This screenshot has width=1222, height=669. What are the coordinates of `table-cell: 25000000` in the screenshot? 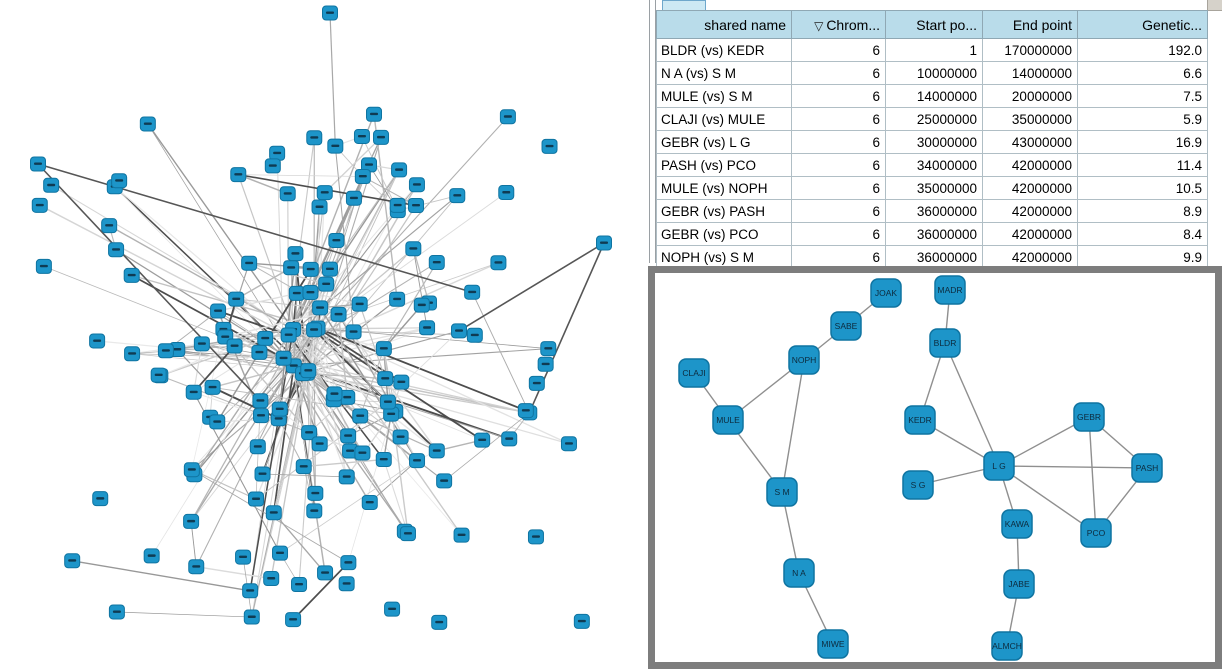 It's located at (934, 119).